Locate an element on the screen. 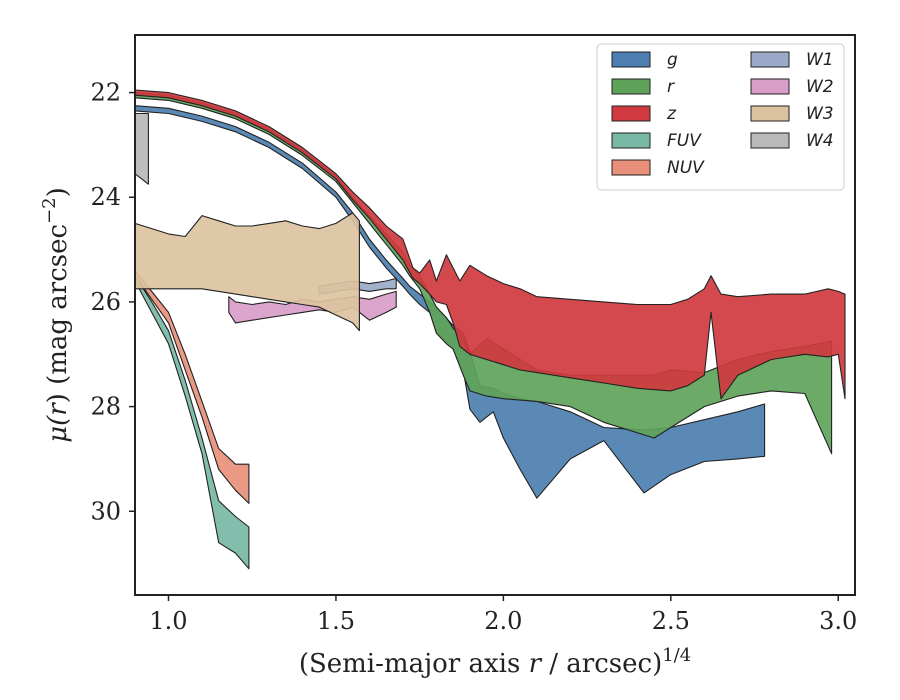 The image size is (900, 700). legend-item-g: g is located at coordinates (644, 60).